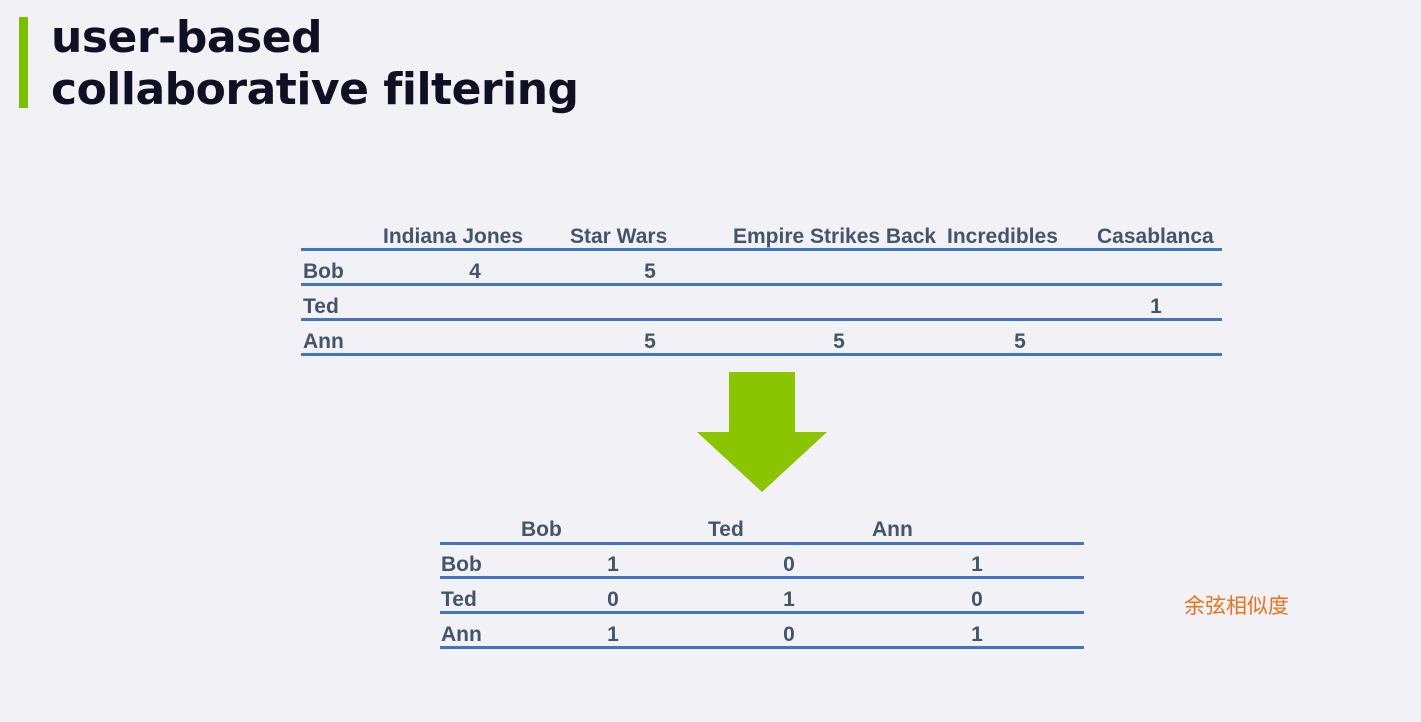  Describe the element at coordinates (23, 62) in the screenshot. I see `title-accent-bar` at that location.